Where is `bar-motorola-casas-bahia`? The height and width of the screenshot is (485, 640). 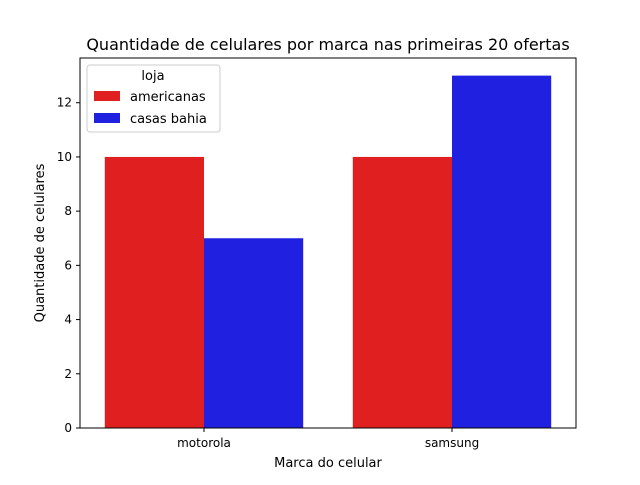 bar-motorola-casas-bahia is located at coordinates (254, 333).